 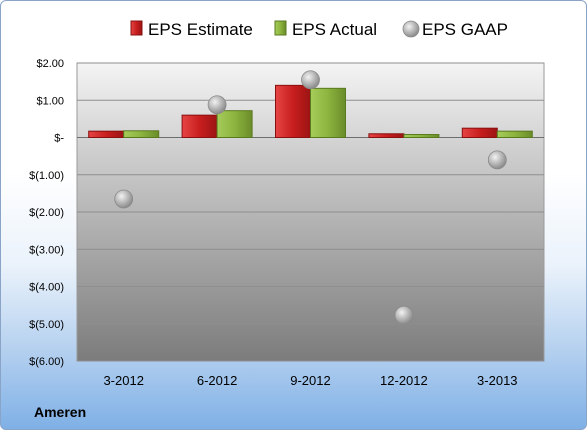 I want to click on x-axis-ticks: 3-2012 6-2012 9-2012 12-2012 3-2013, so click(x=310, y=380).